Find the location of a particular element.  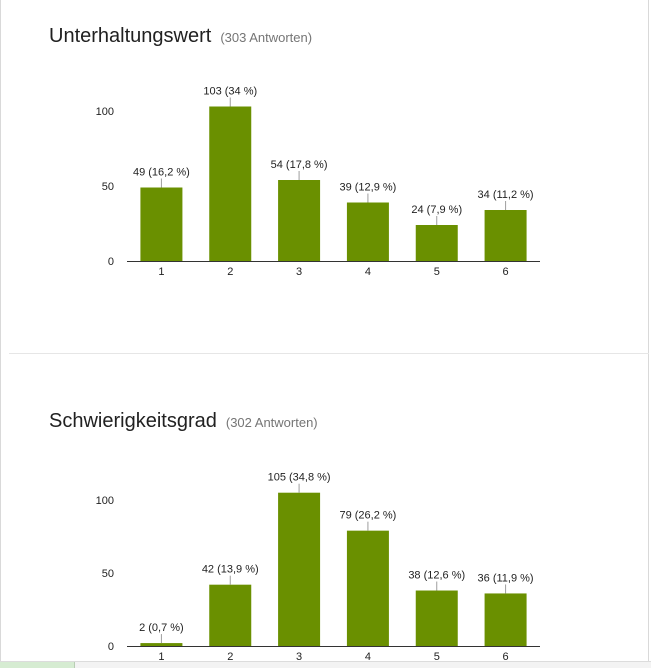

card-divider is located at coordinates (329, 353).